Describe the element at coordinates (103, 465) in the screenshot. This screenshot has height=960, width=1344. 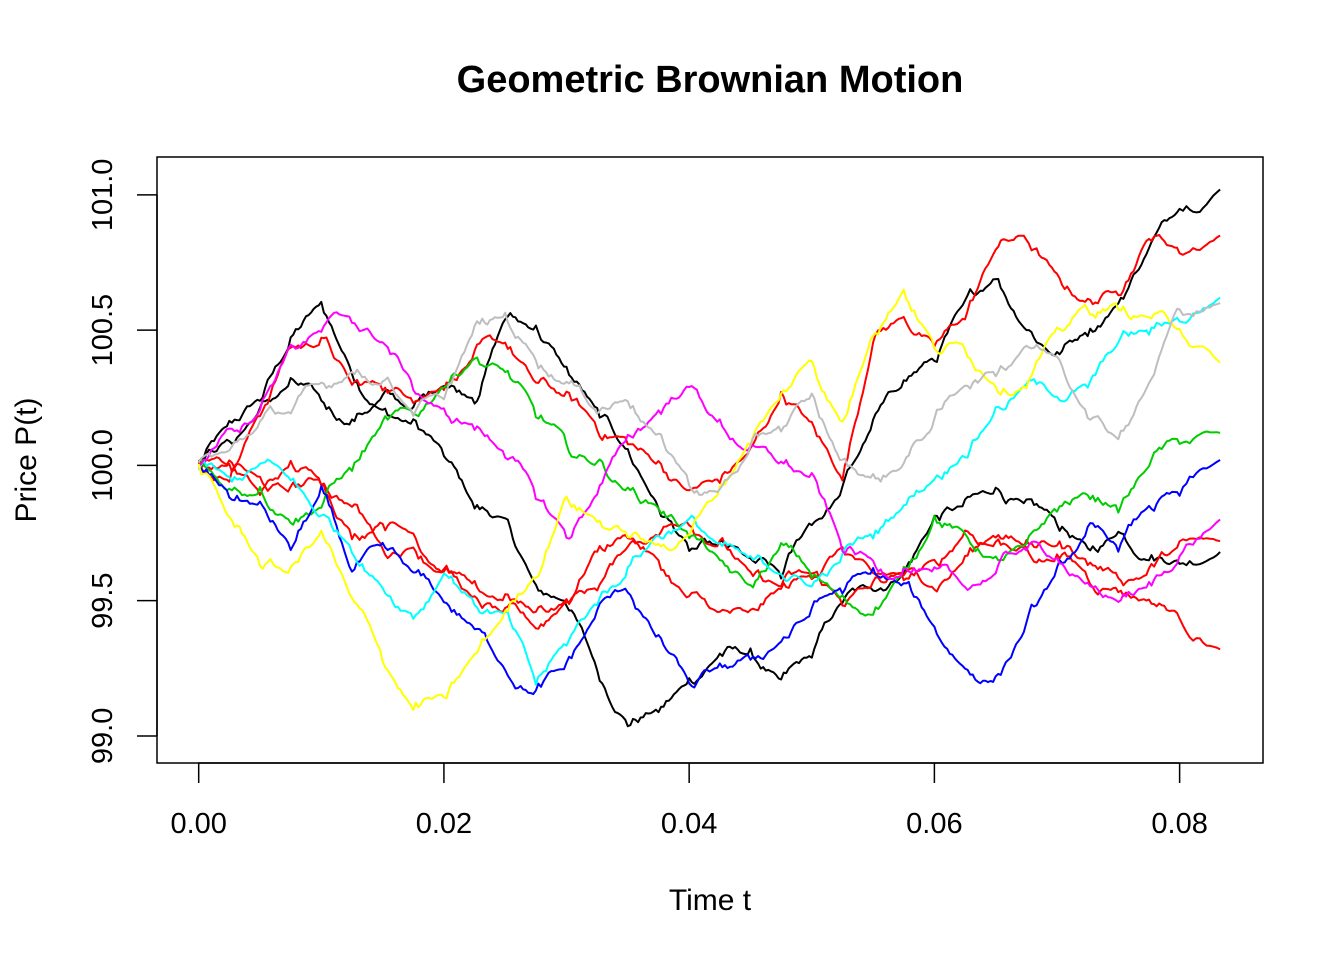
I see `y-tick-label: 100.0` at that location.